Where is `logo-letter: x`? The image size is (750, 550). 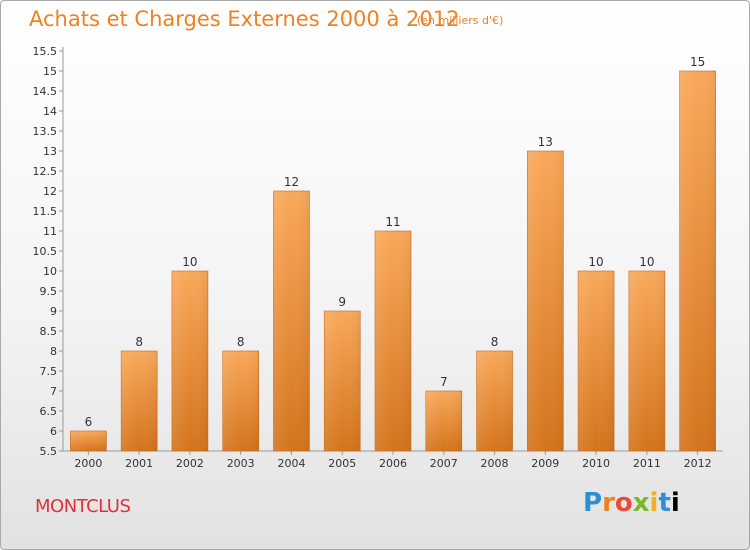 logo-letter: x is located at coordinates (641, 503).